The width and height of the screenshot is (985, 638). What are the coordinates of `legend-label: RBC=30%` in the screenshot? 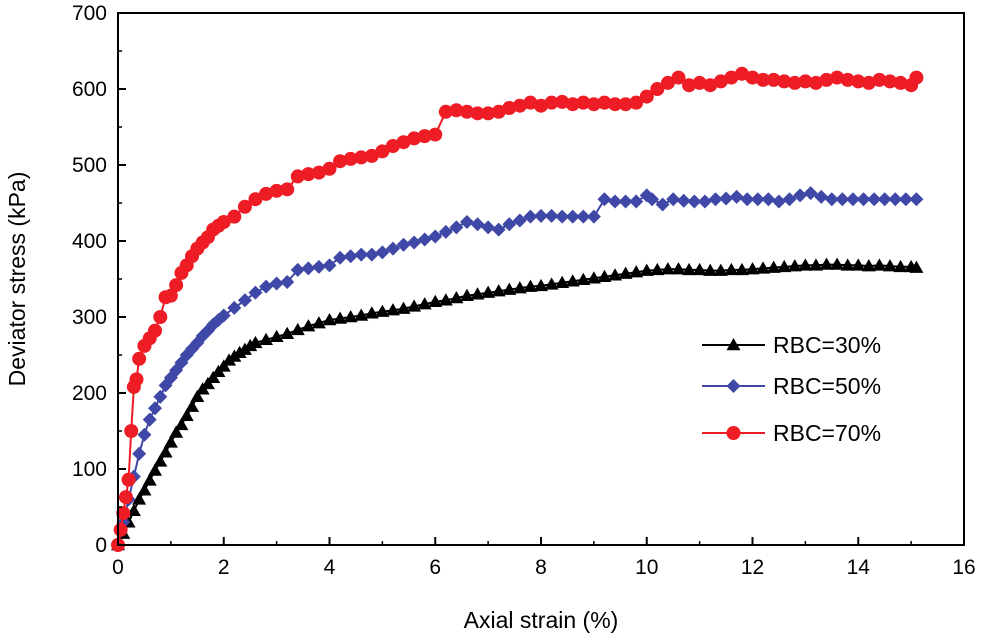 It's located at (827, 345).